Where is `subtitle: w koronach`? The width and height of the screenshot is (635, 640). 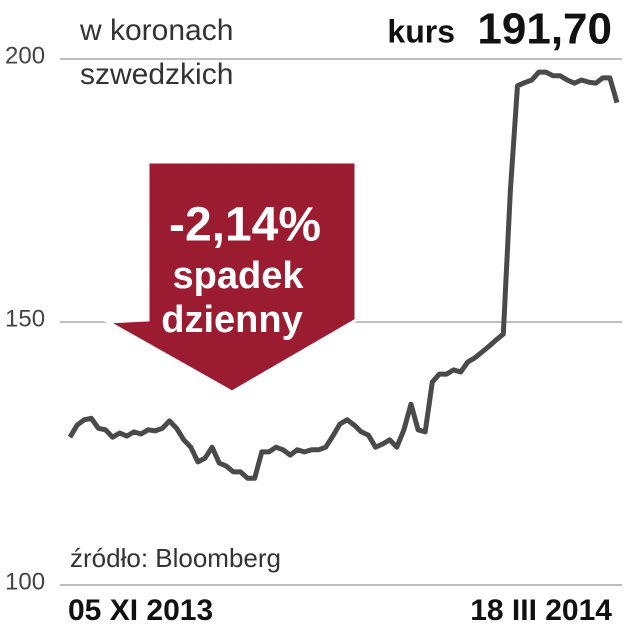 subtitle: w koronach is located at coordinates (156, 30).